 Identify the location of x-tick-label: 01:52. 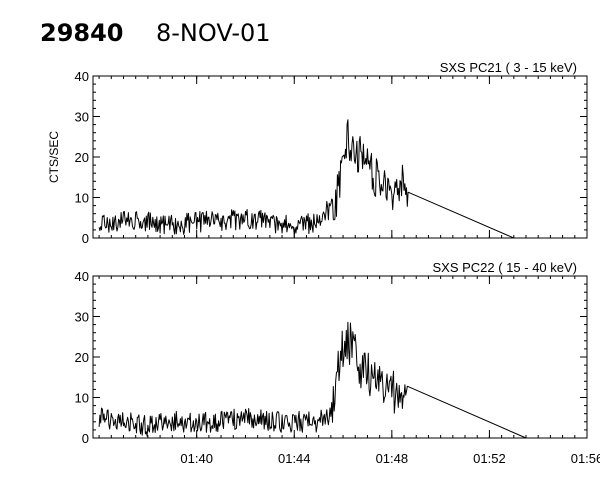
(489, 458).